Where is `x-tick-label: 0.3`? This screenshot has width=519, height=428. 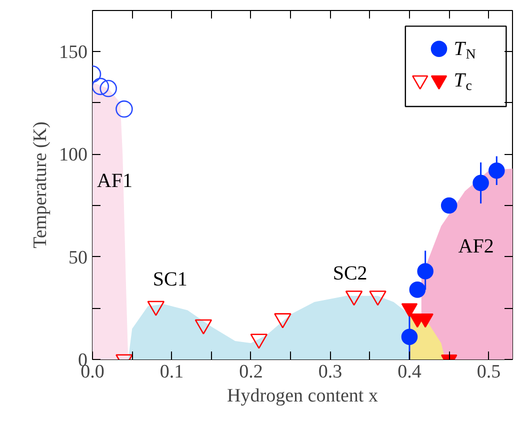
x-tick-label: 0.3 is located at coordinates (330, 372).